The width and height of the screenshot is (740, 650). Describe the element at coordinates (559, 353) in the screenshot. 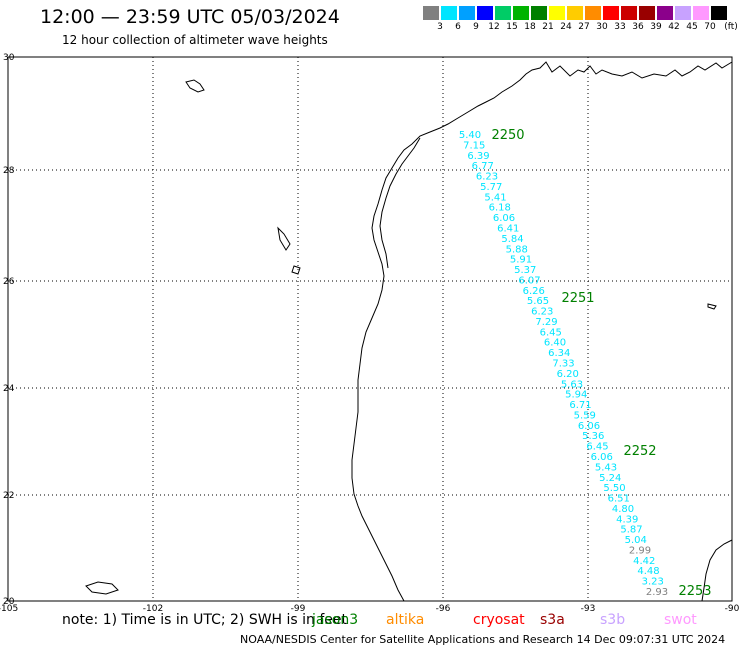

I see `wave-height-value: 6.34` at that location.